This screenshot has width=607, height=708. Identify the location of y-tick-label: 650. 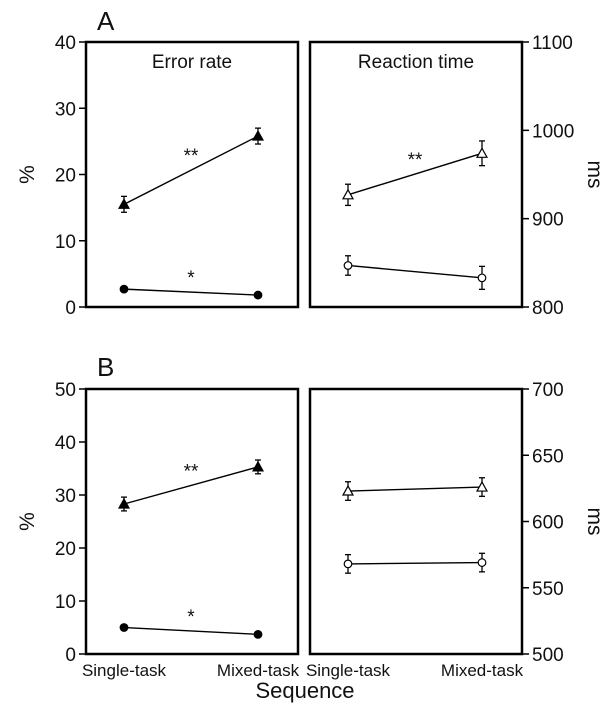
(548, 456).